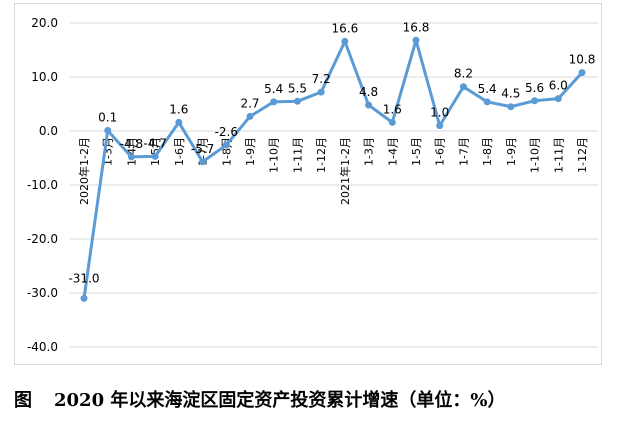 Image resolution: width=617 pixels, height=421 pixels. I want to click on data-label: 7.2, so click(321, 79).